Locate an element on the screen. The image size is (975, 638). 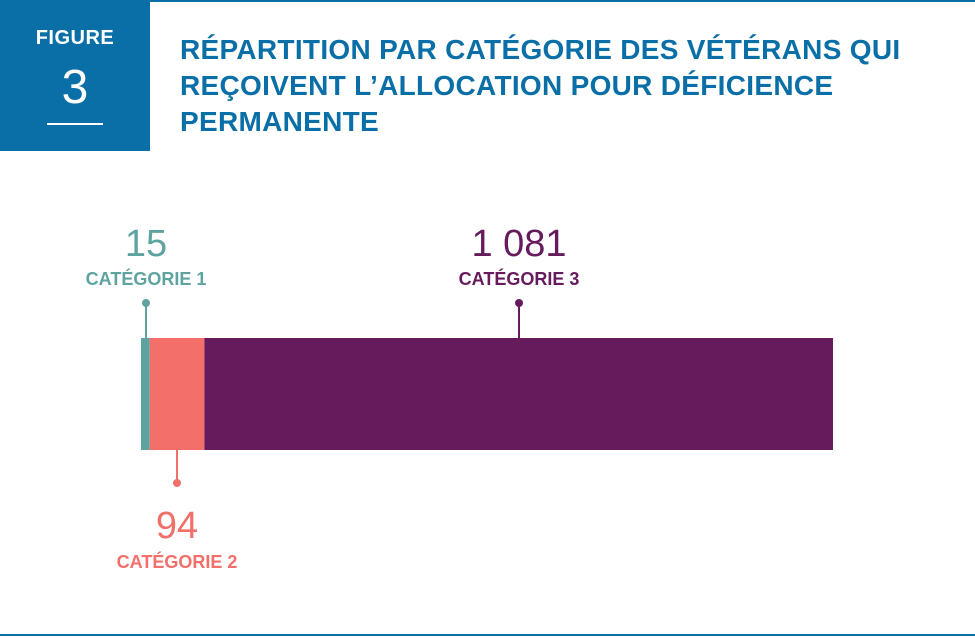
category-label-3: CATÉGORIE 3 is located at coordinates (519, 278).